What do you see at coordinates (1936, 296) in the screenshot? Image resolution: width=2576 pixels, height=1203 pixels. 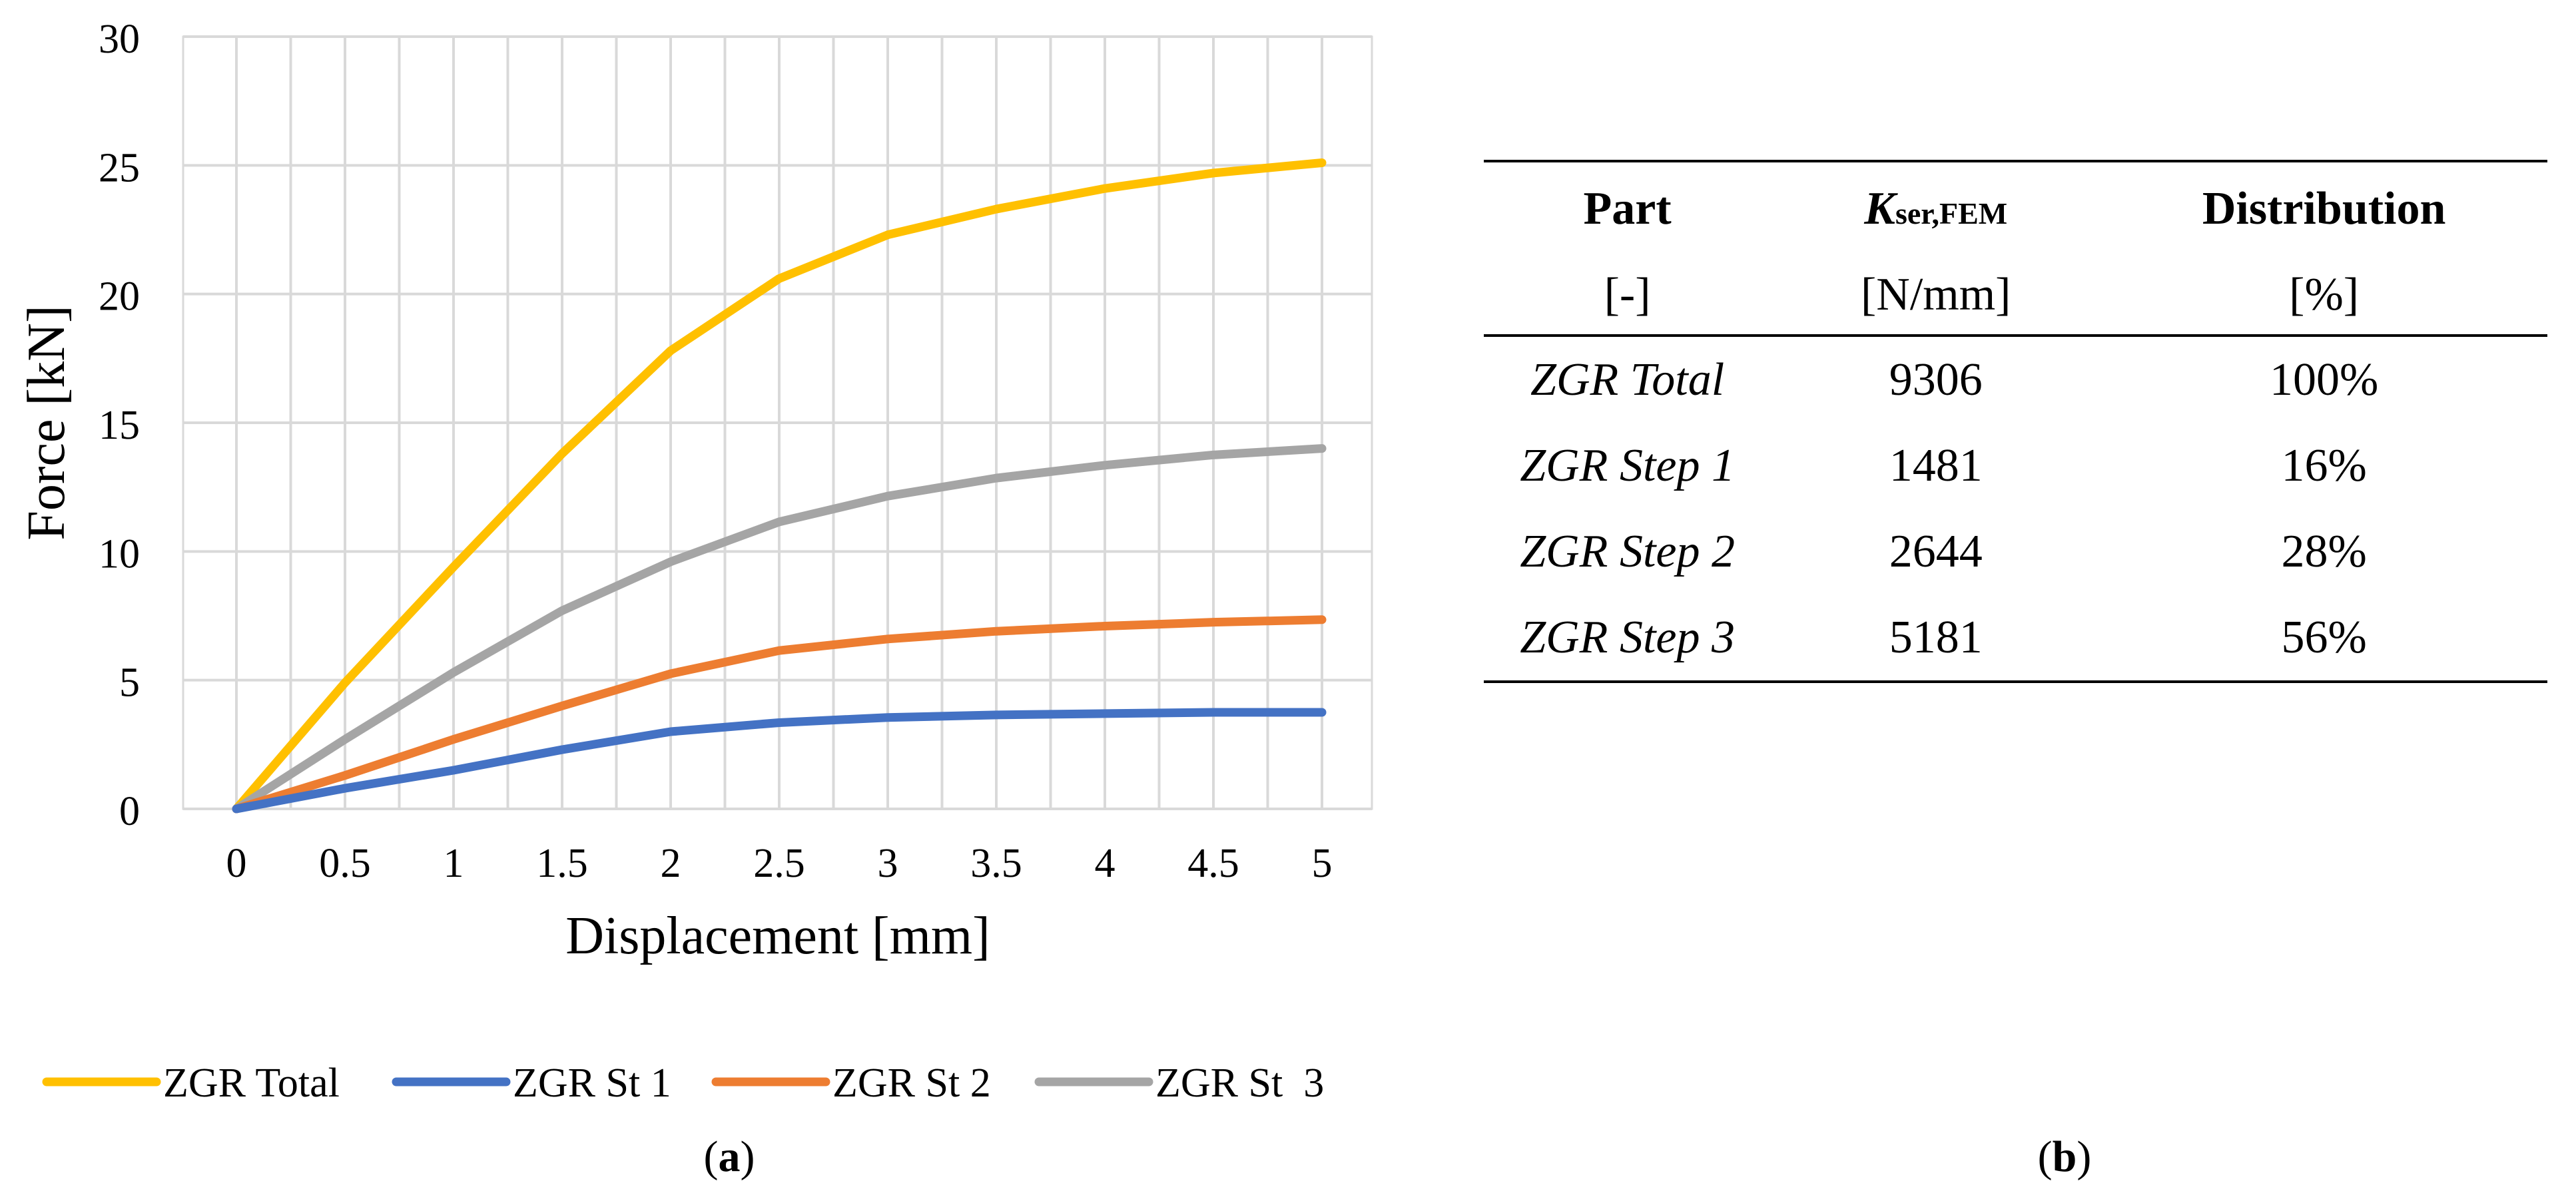 I see `unit-k: [N/mm]` at bounding box center [1936, 296].